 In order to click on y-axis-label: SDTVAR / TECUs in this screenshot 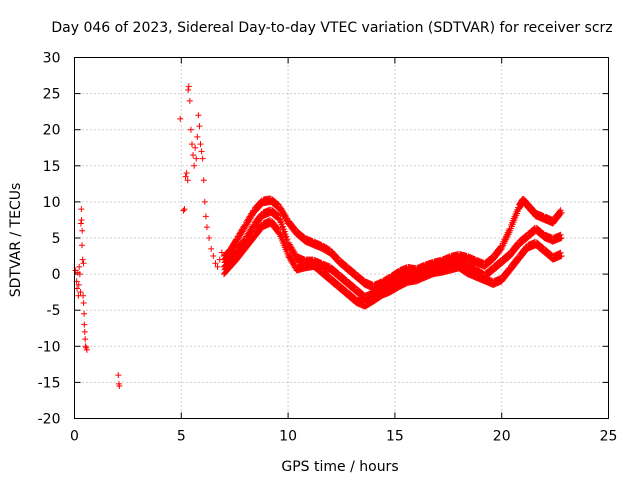, I will do `click(16, 240)`.